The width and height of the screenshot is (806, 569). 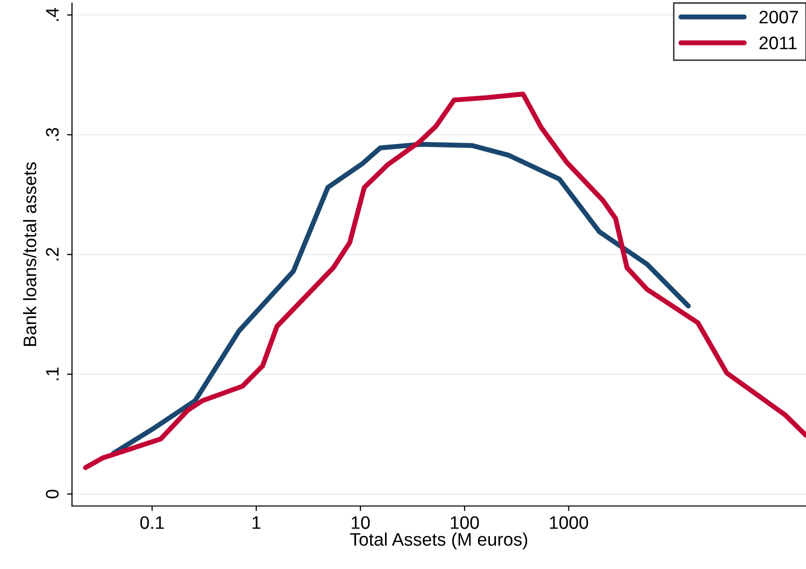 I want to click on y-tick-label: .1, so click(x=52, y=374).